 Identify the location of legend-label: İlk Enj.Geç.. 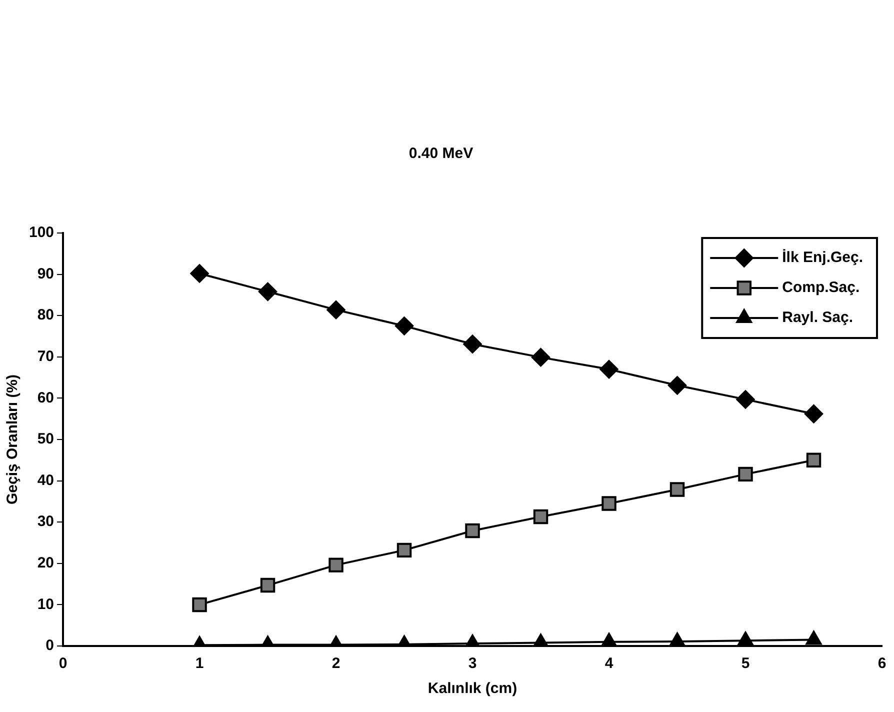
(823, 257).